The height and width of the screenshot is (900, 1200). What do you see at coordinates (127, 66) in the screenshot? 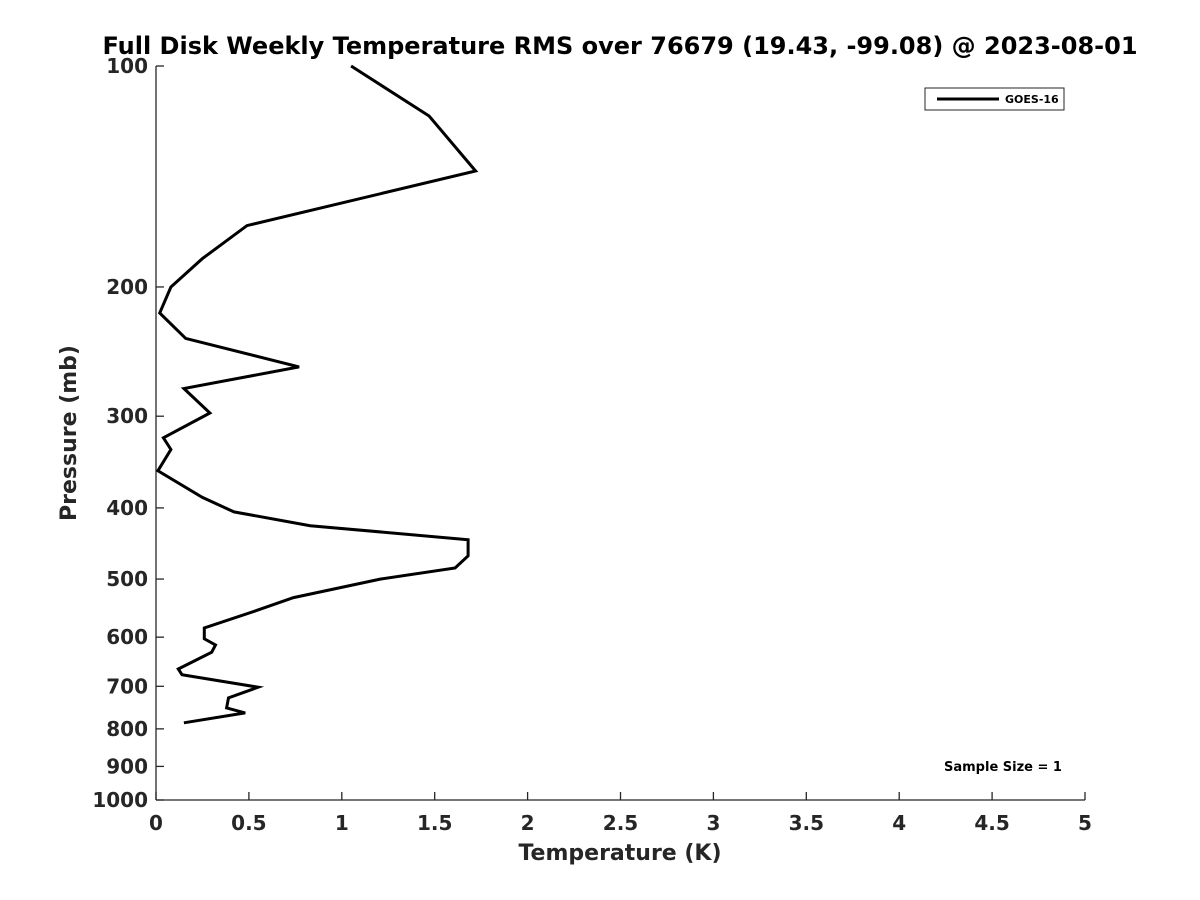
I see `y-tick-label: 100` at bounding box center [127, 66].